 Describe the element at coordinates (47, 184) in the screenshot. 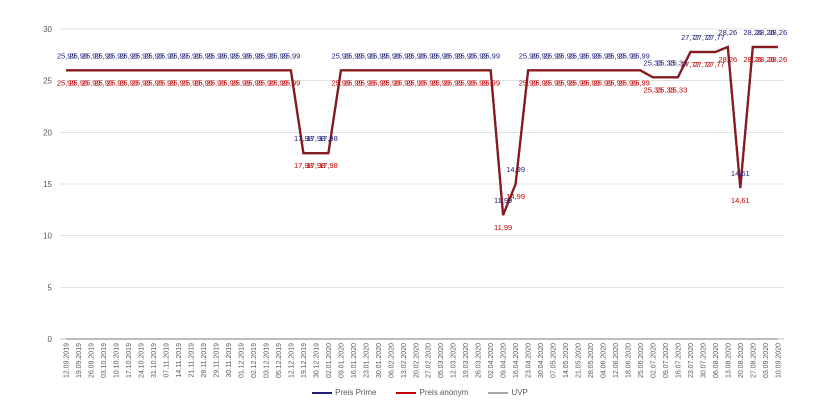

I see `y-tick-label: 15` at that location.